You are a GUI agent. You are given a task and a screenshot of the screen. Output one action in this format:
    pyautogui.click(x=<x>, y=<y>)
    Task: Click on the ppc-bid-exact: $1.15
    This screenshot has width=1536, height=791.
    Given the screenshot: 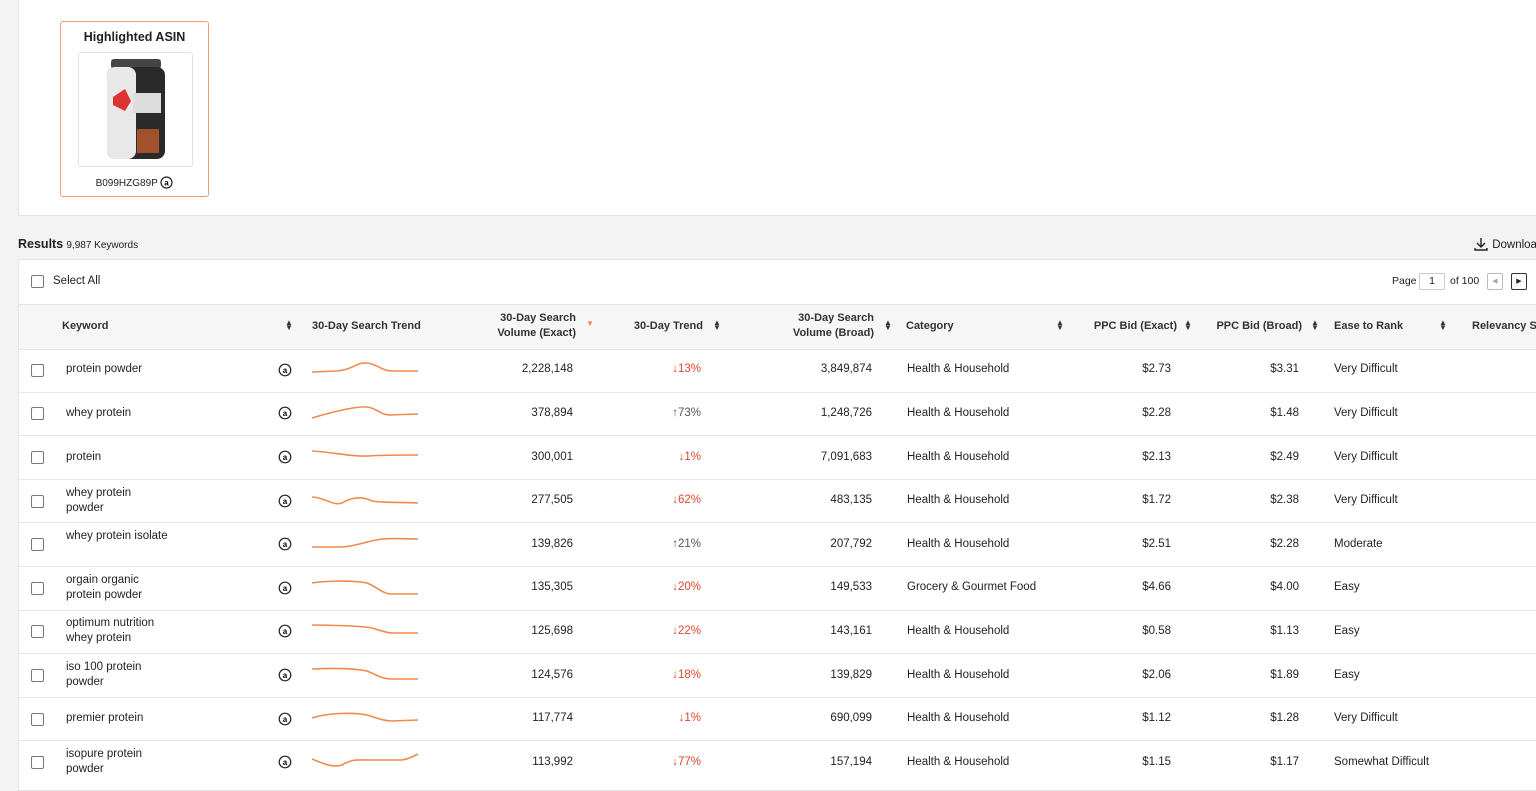 What is the action you would take?
    pyautogui.click(x=1156, y=761)
    